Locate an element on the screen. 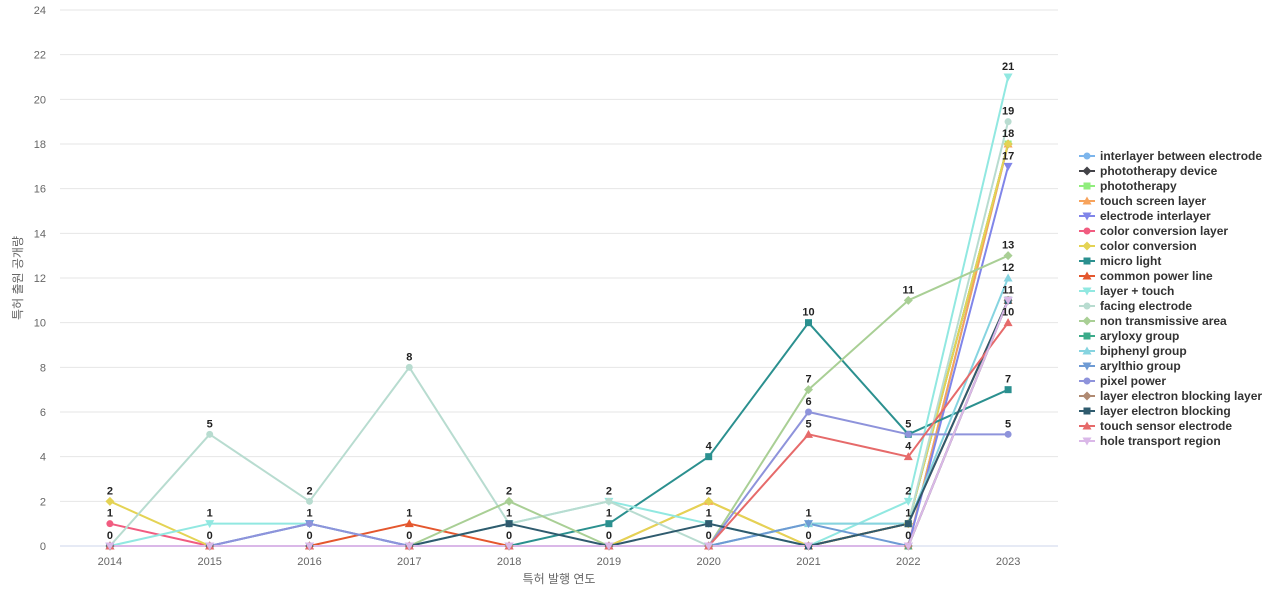  data-label: 8 is located at coordinates (409, 357).